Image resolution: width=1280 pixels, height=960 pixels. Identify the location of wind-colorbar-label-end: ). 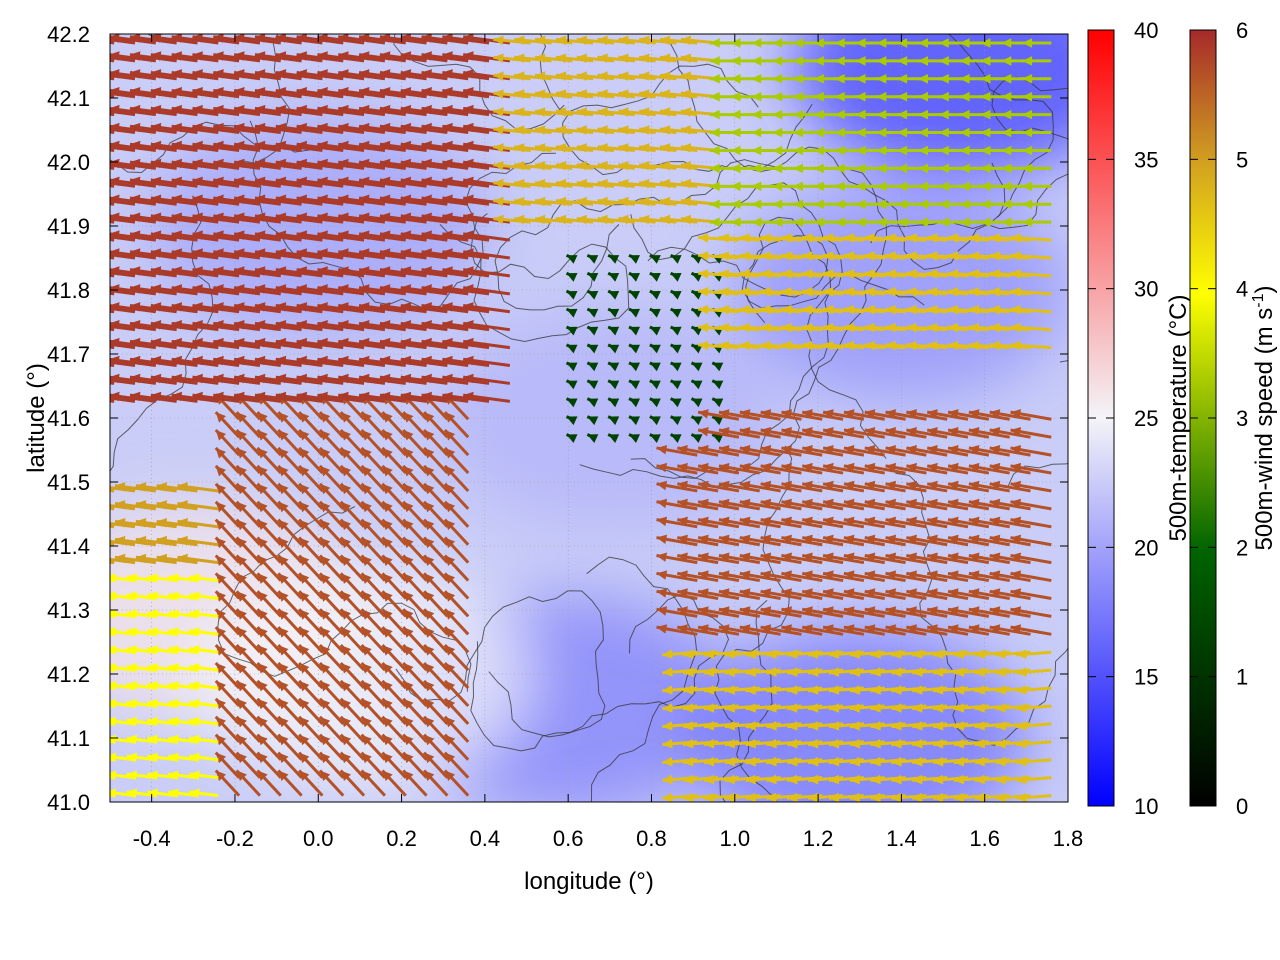
(1264, 290).